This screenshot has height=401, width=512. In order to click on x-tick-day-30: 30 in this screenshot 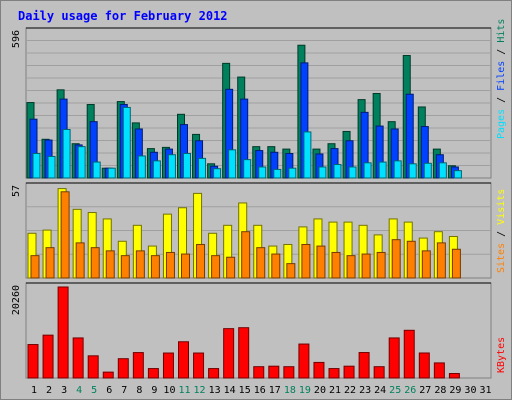, I will do `click(470, 390)`.